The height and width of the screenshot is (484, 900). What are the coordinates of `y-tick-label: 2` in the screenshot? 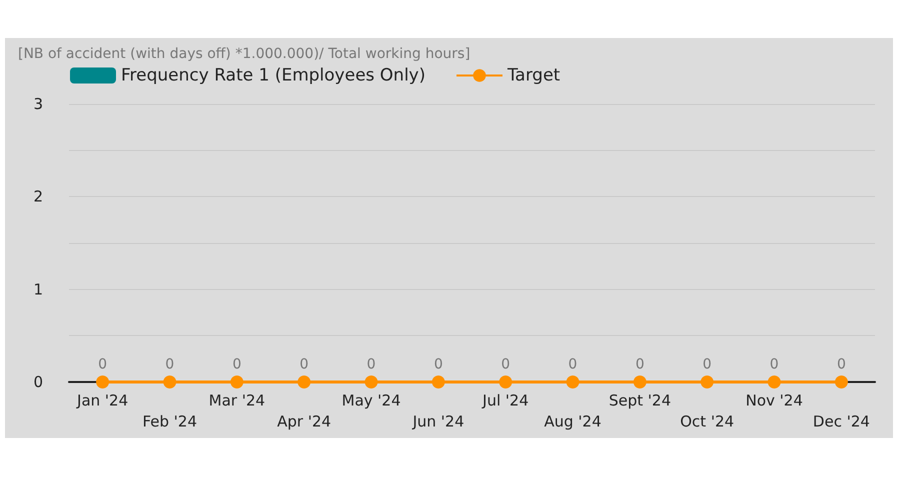 It's located at (38, 197).